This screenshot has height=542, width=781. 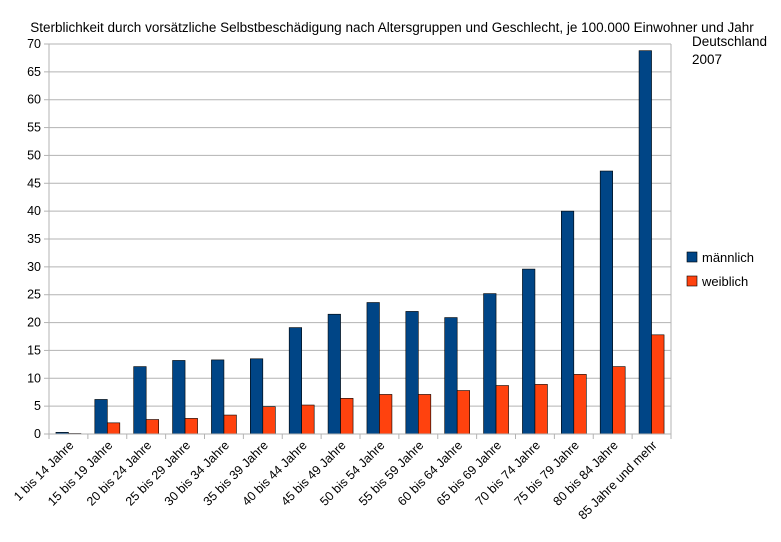 I want to click on y-tick-label: 55, so click(x=34, y=128).